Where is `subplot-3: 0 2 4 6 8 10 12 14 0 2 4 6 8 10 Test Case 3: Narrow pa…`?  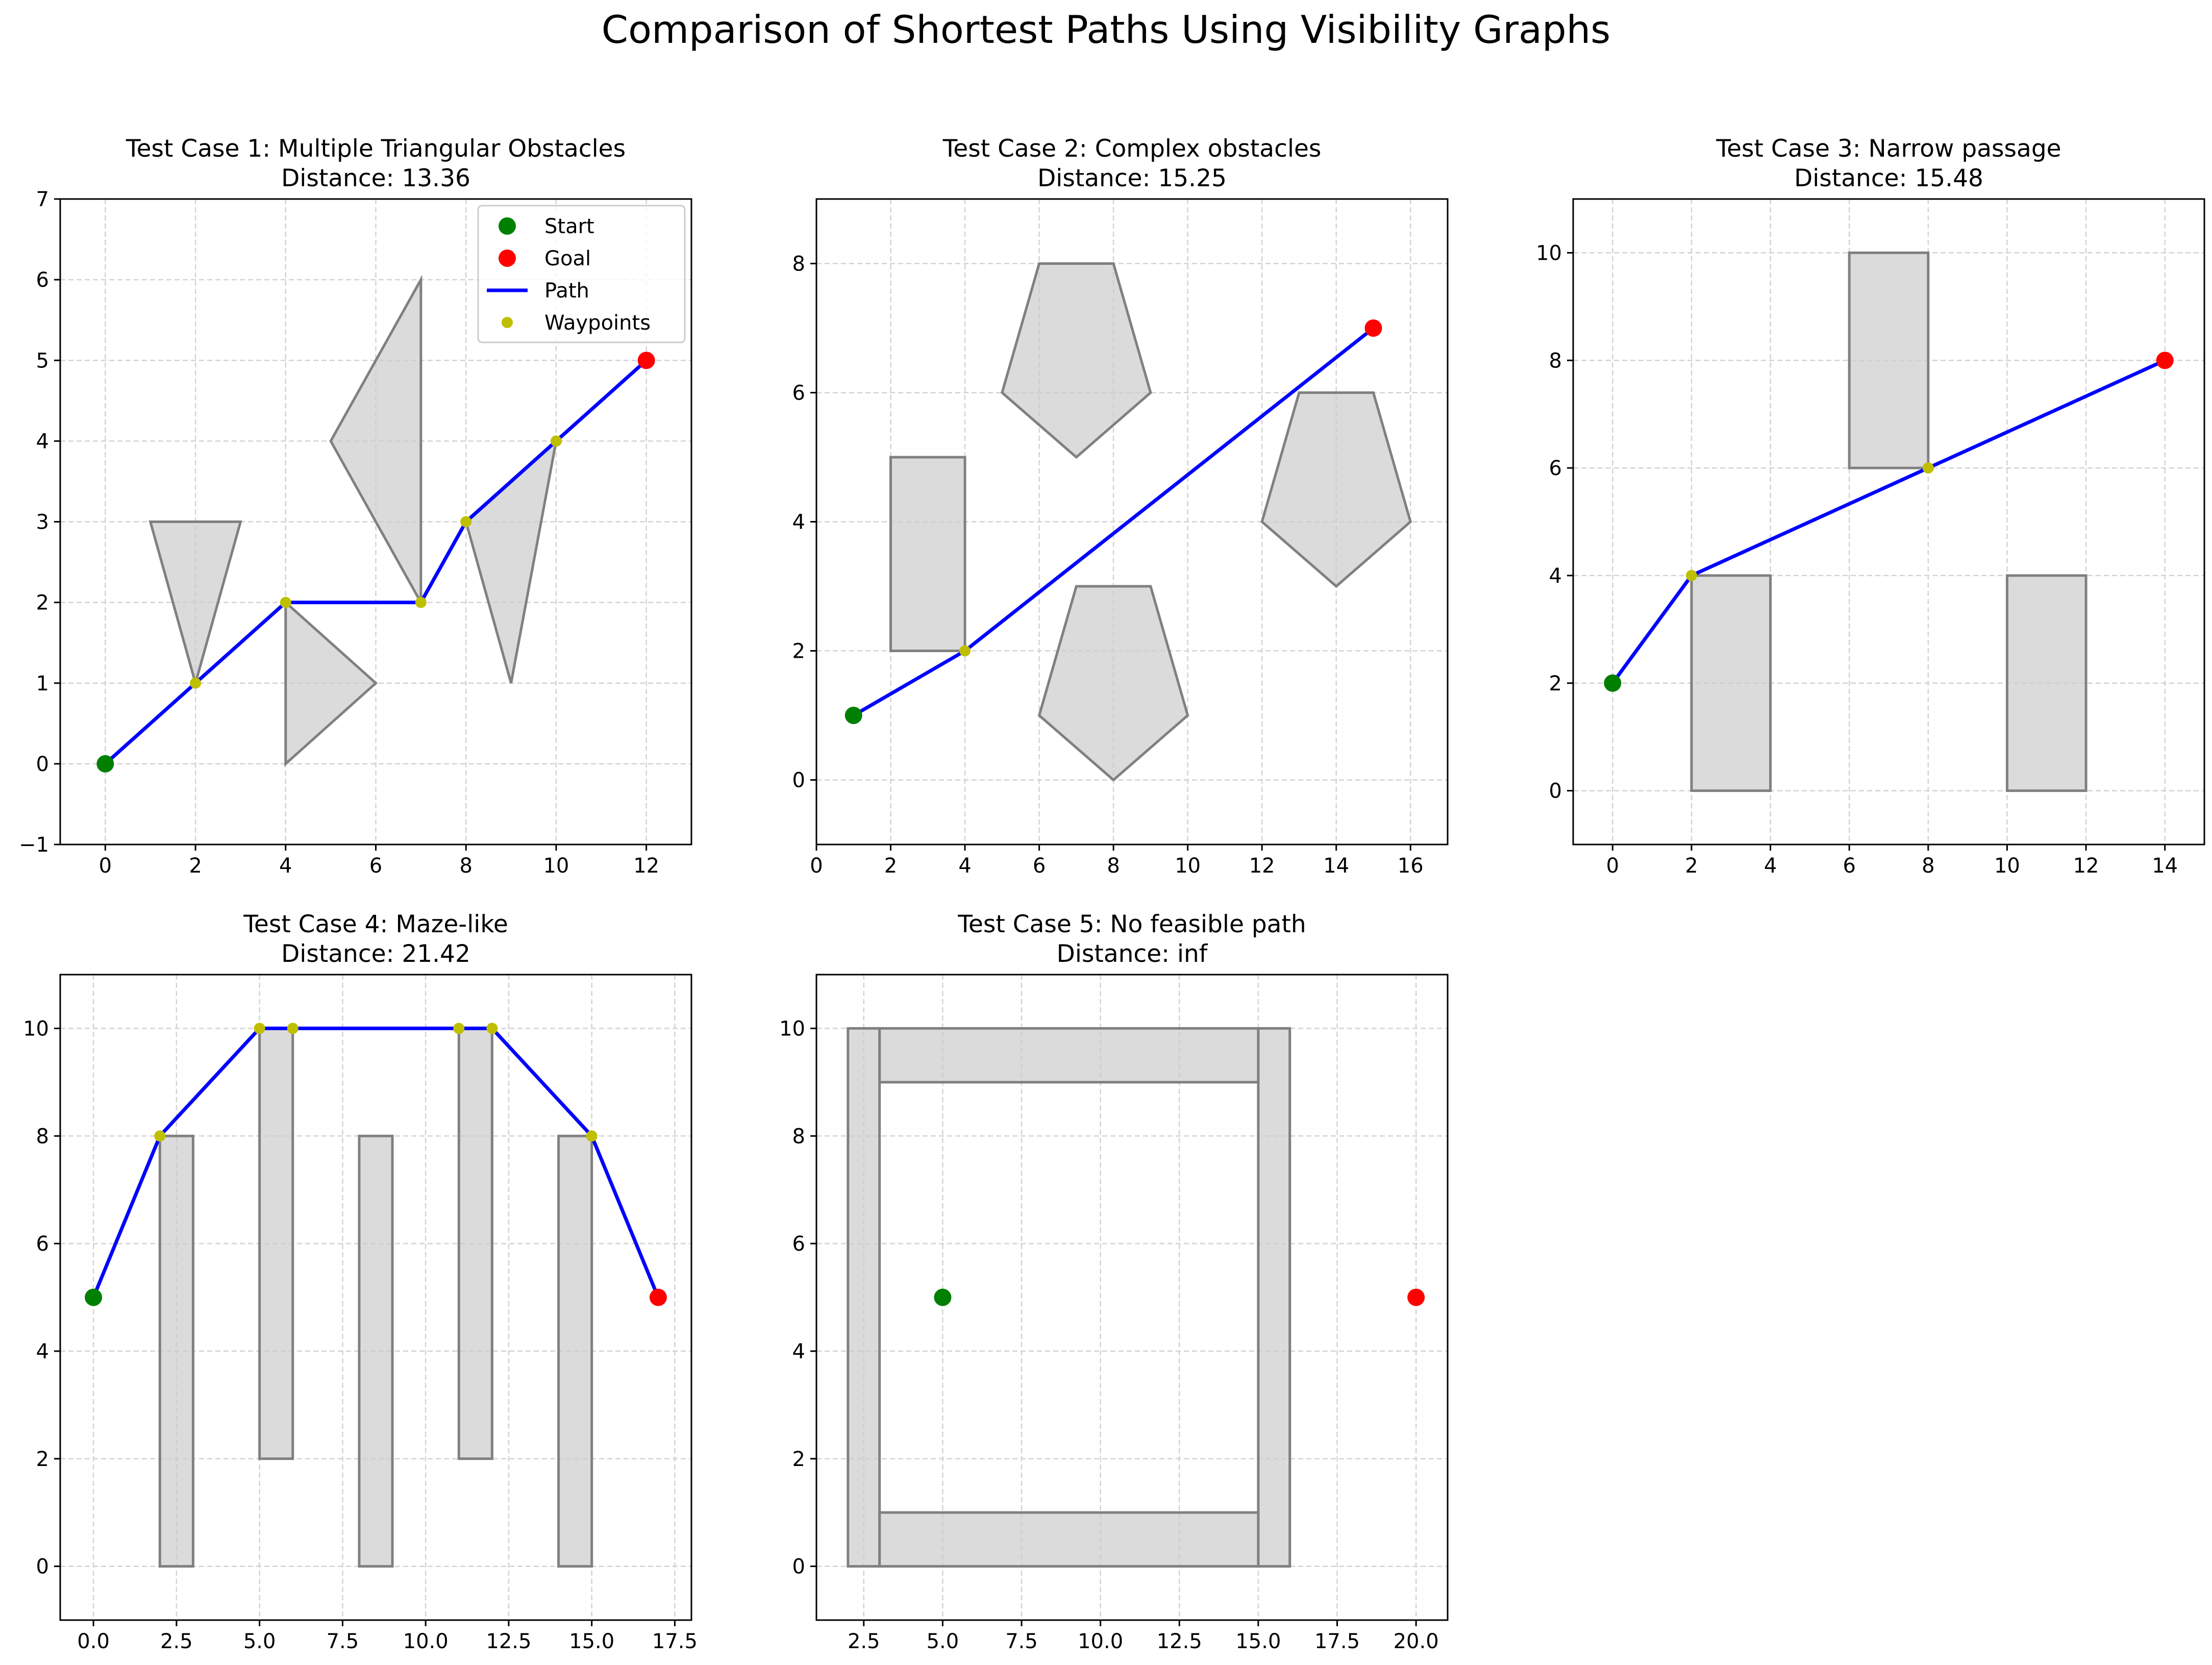
subplot-3: 0 2 4 6 8 10 12 14 0 2 4 6 8 10 Test Case 3: Narrow pa… is located at coordinates (1870, 507).